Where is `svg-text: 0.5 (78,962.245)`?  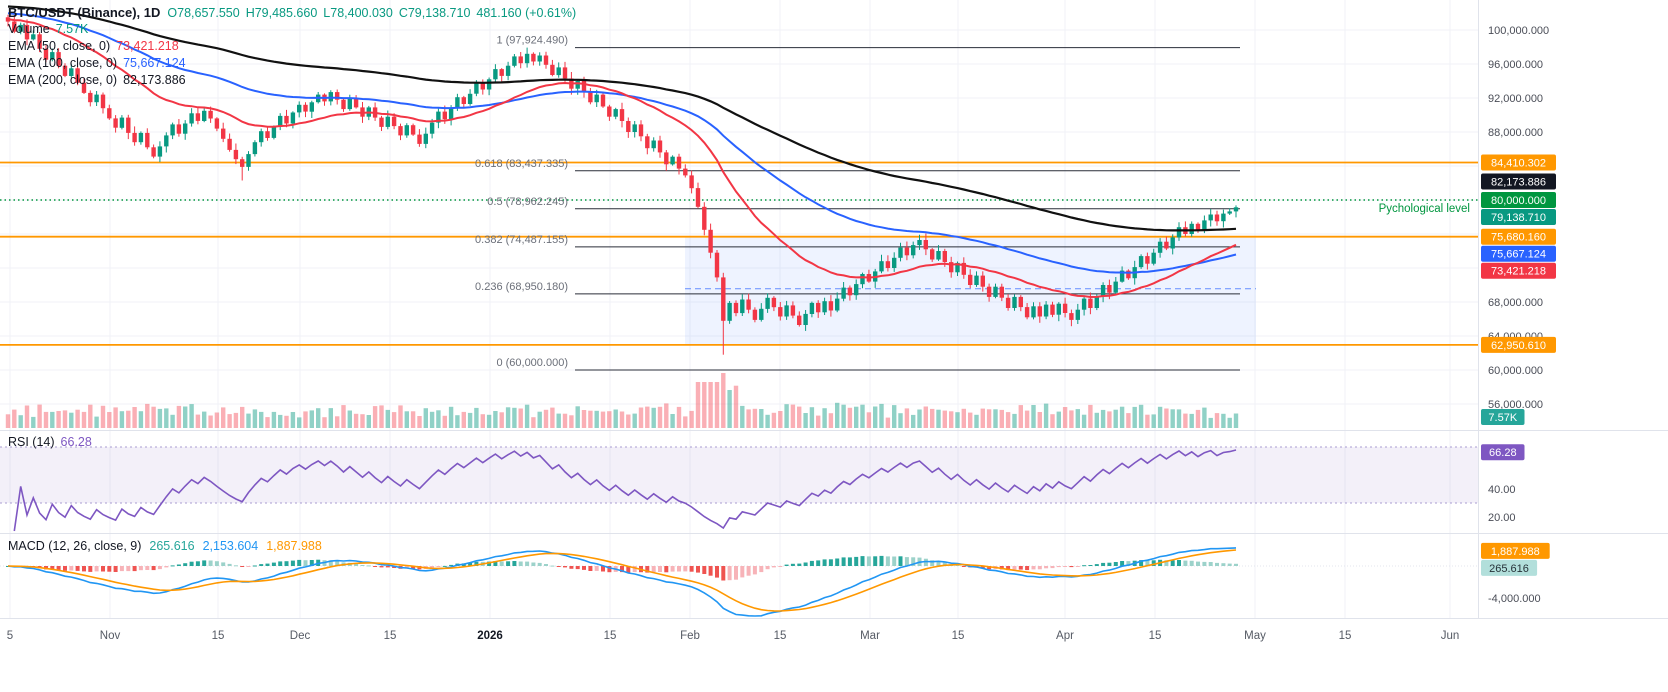
svg-text: 0.5 (78,962.245) is located at coordinates (527, 202).